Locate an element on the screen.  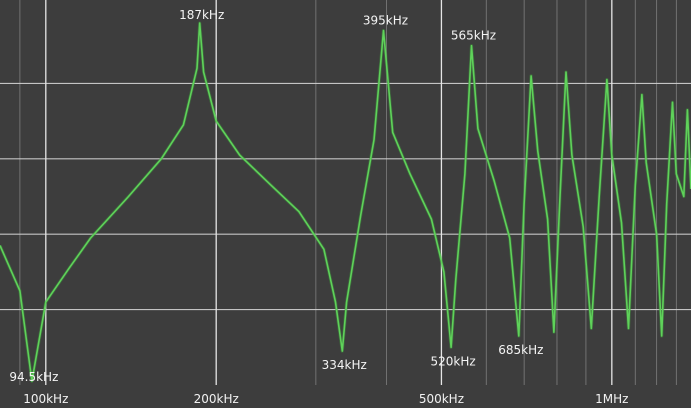
frequency-annotation: 520kHz is located at coordinates (452, 361).